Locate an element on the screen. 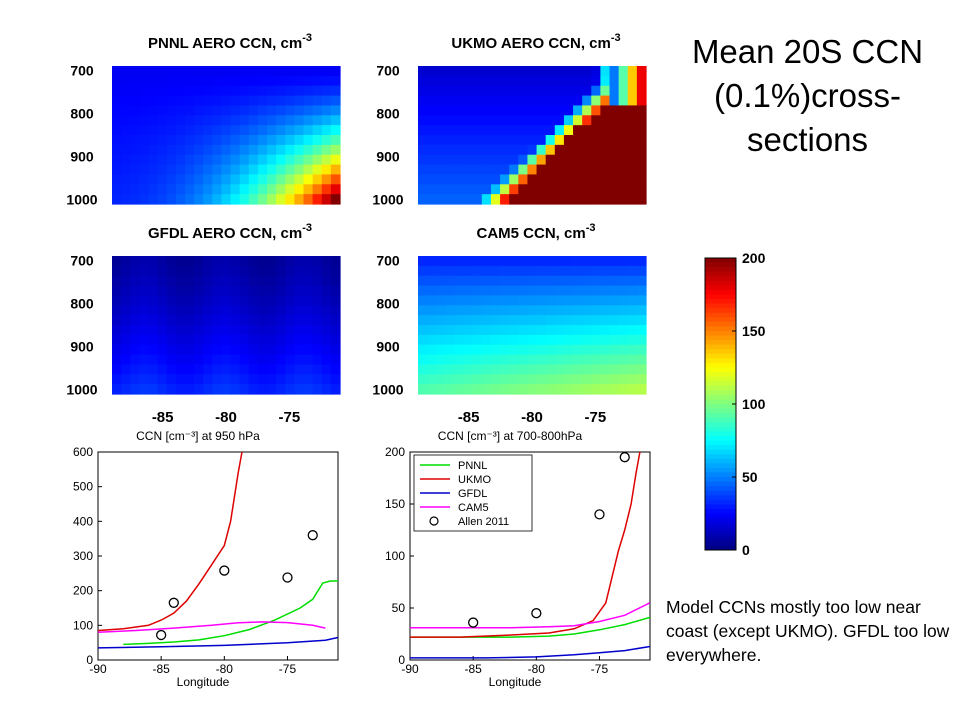 The image size is (960, 720). data-point-allen-2011 is located at coordinates (312, 535).